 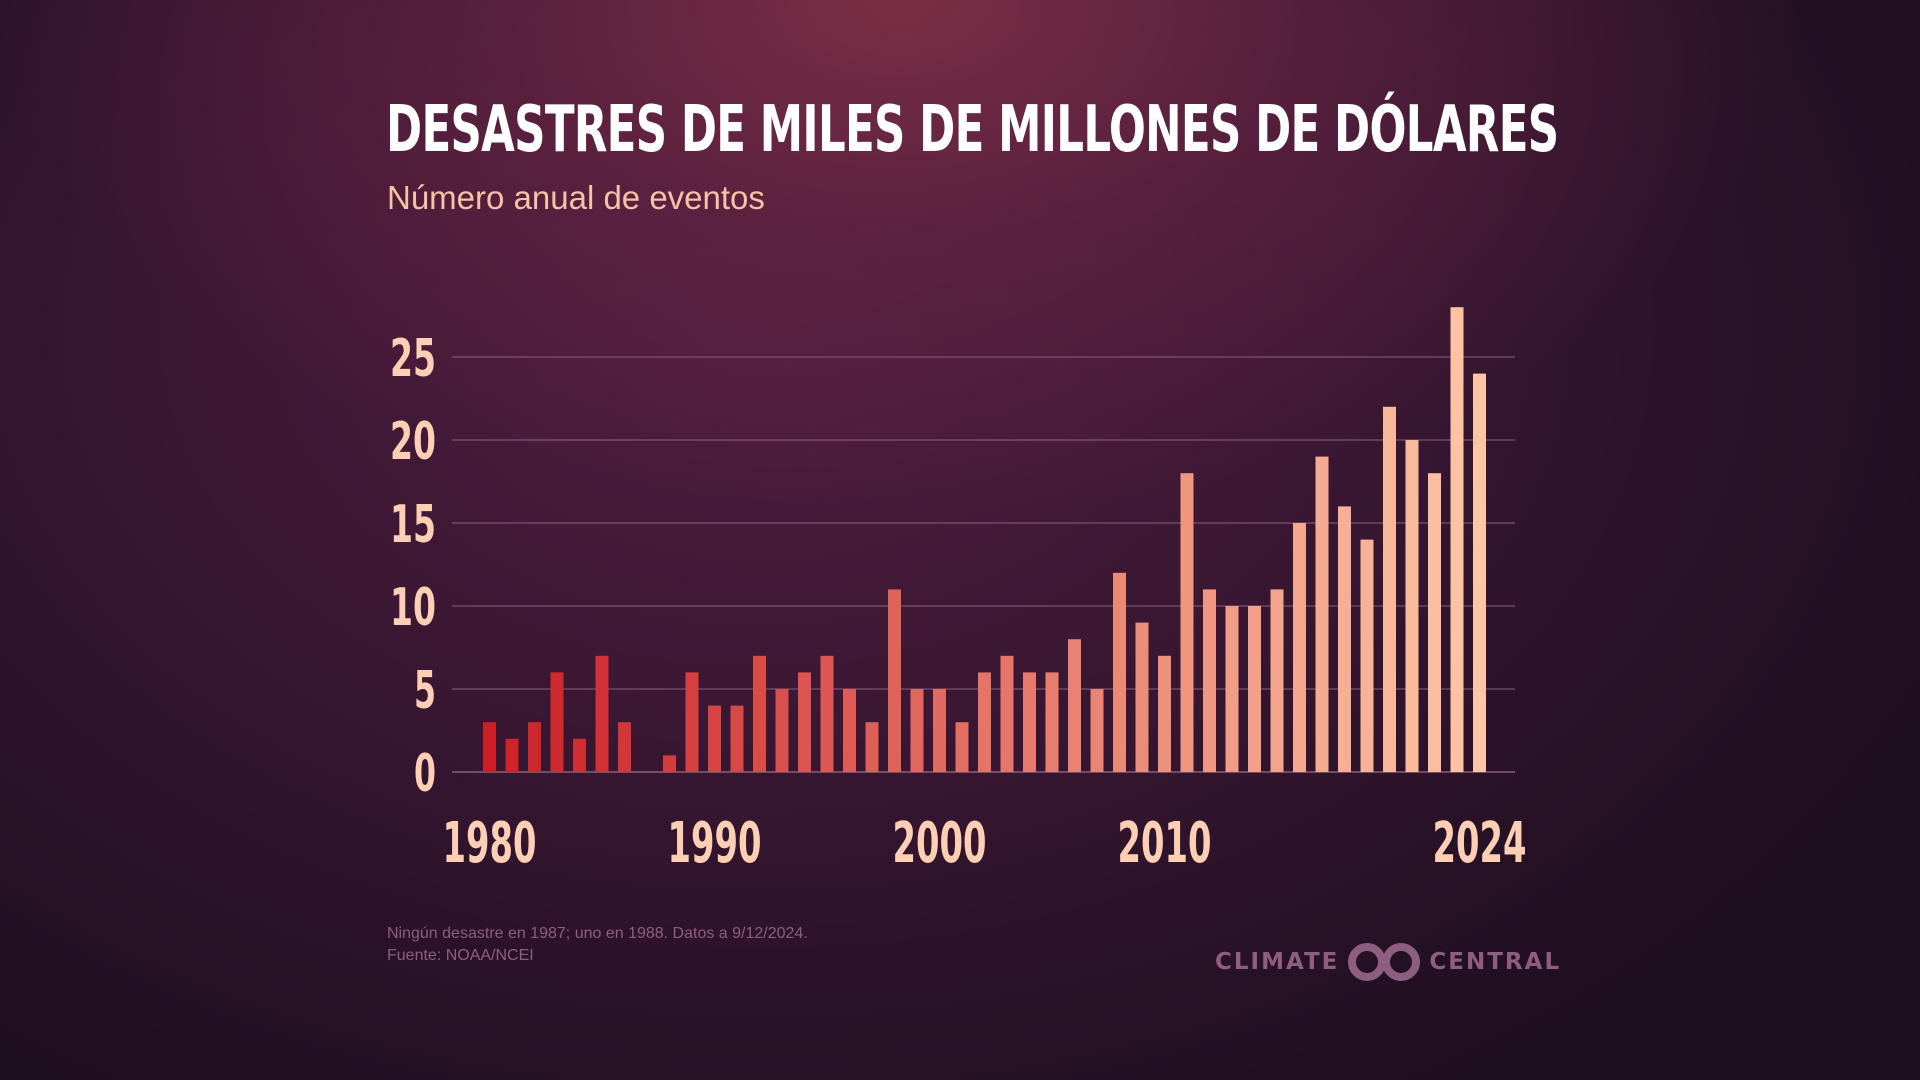 I want to click on x-axis-ticks: 1980 1990 2000 2010 2024, so click(x=985, y=843).